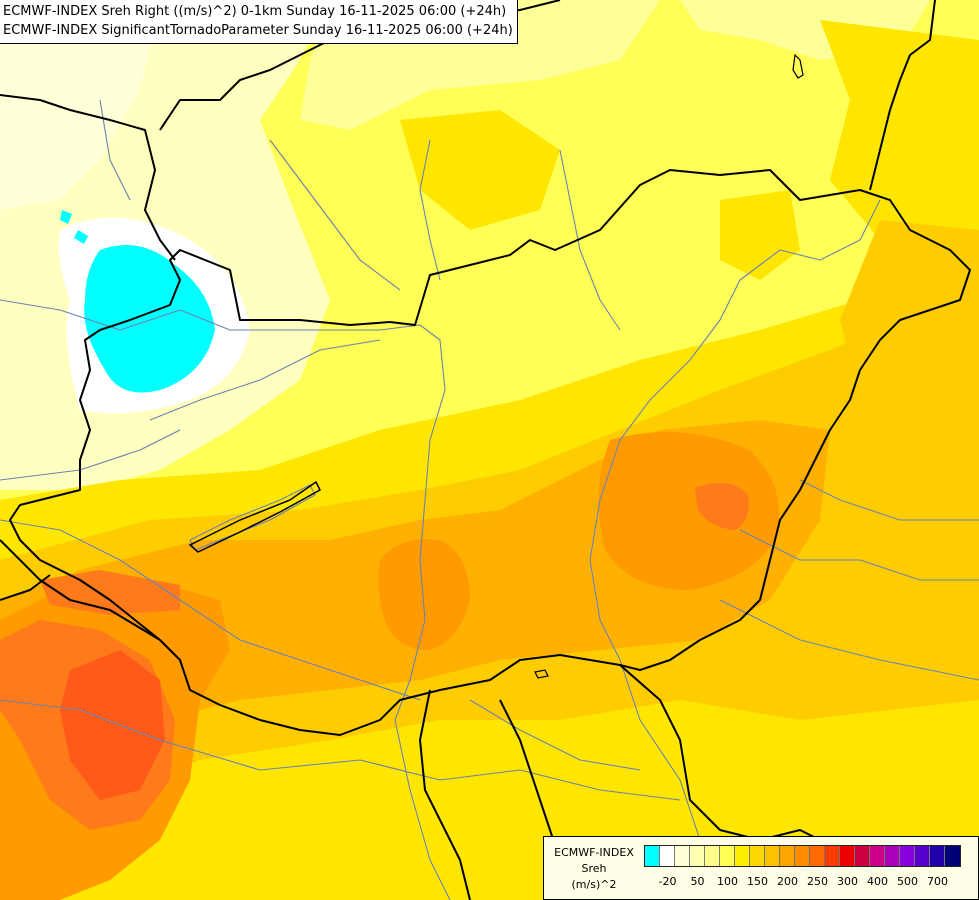 This screenshot has height=900, width=979. What do you see at coordinates (424, 594) in the screenshot?
I see `orange-zone-center` at bounding box center [424, 594].